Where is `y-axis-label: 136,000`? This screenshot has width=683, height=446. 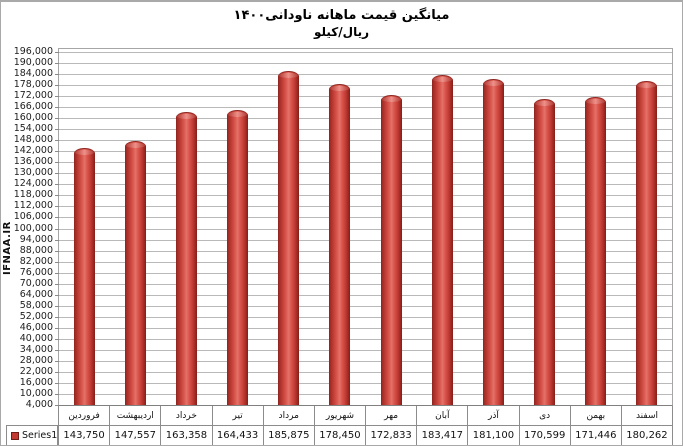
y-axis-label: 136,000 is located at coordinates (33, 162).